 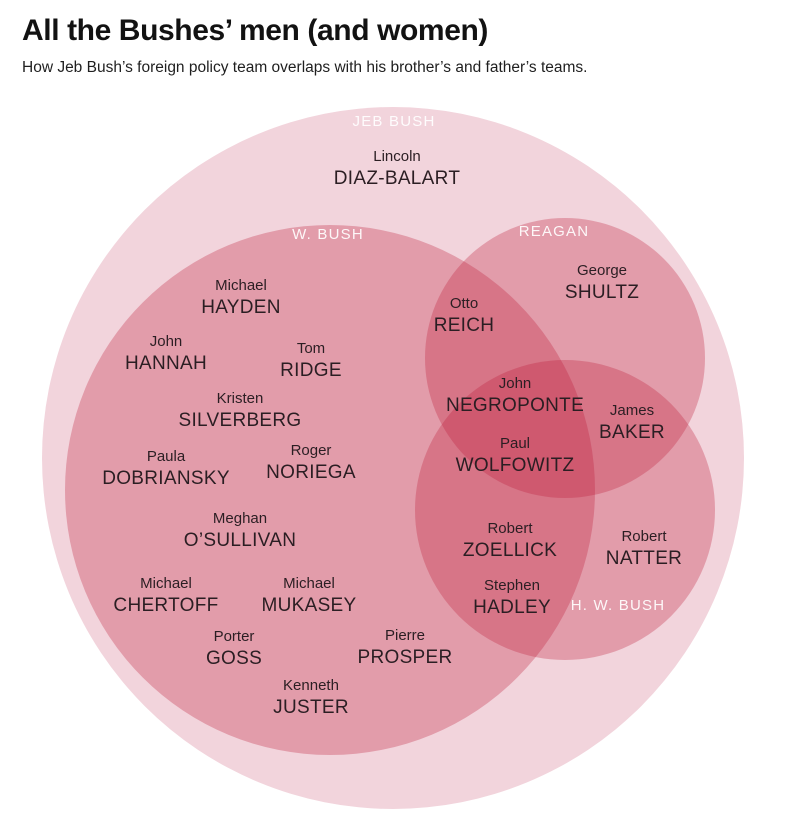 I want to click on member-prosper: Pierre PROSPER, so click(x=404, y=647).